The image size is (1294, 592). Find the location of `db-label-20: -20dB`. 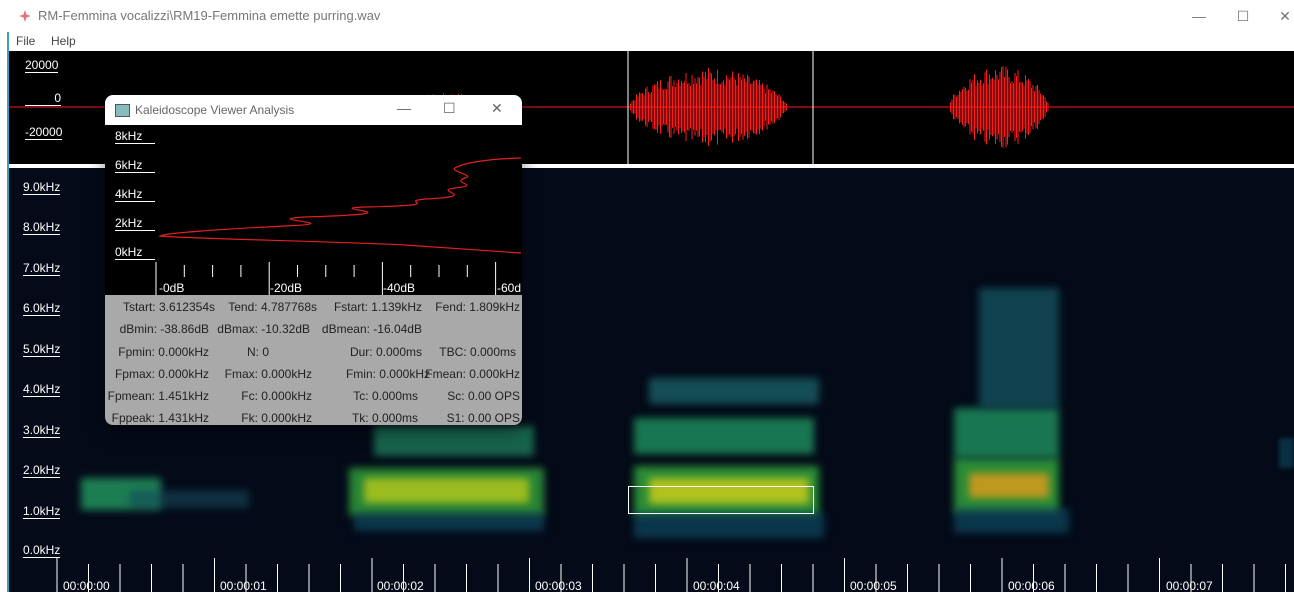

db-label-20: -20dB is located at coordinates (286, 288).